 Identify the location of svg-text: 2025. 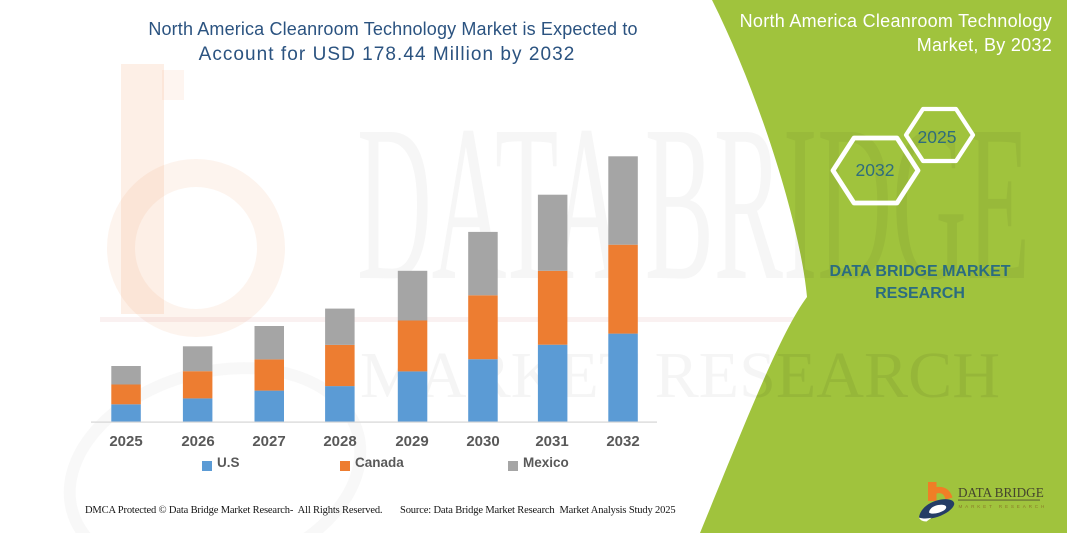
(937, 137).